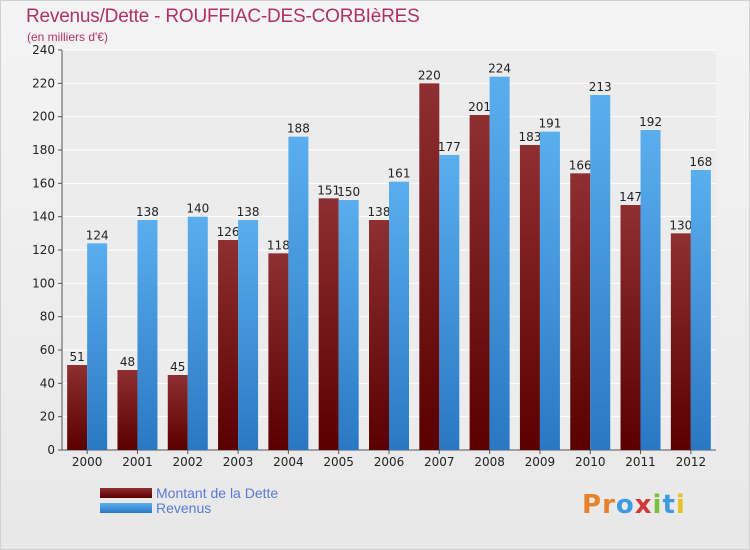  Describe the element at coordinates (126, 508) in the screenshot. I see `legend-swatch-revenus` at that location.